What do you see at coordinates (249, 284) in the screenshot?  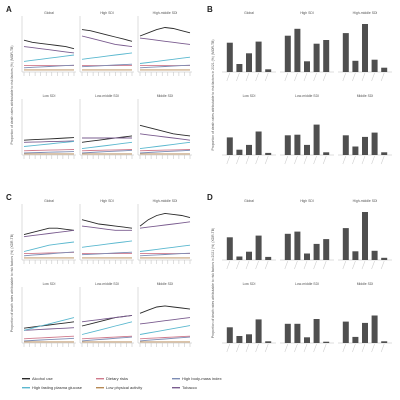 I see `subplot-title: Low SDI` at bounding box center [249, 284].